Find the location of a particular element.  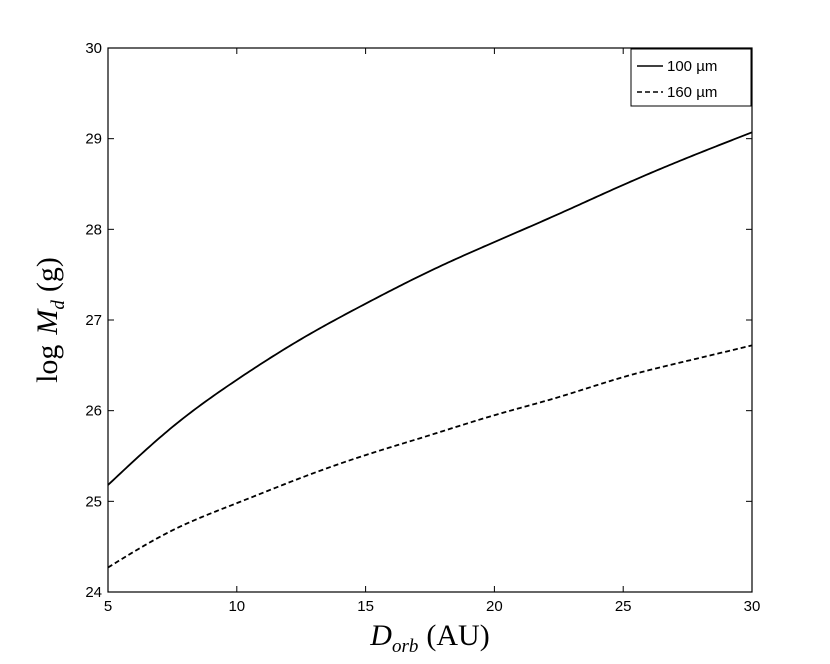

legend-label-160um: 160 µm is located at coordinates (692, 92).